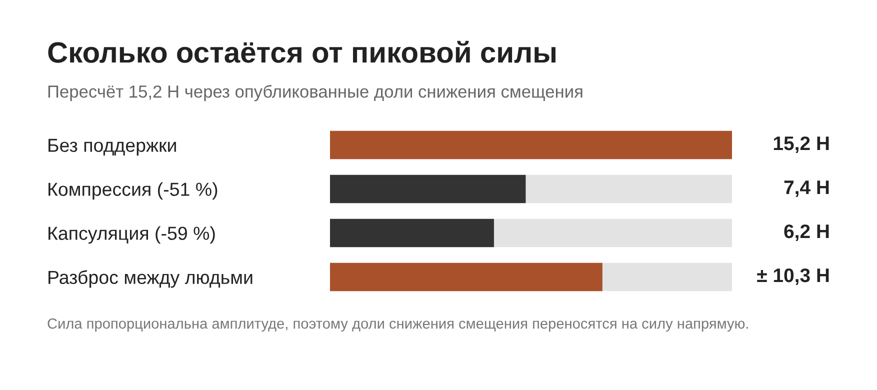 This screenshot has height=390, width=877. Describe the element at coordinates (806, 189) in the screenshot. I see `data-label: 7,4 Н` at that location.